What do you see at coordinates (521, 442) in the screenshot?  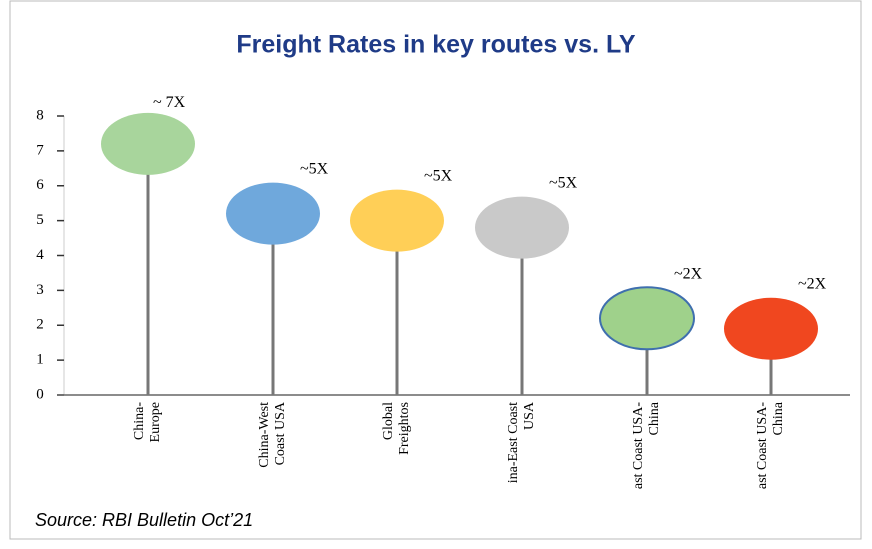 I see `x-tick-label: ina-East Coast USA` at bounding box center [521, 442].